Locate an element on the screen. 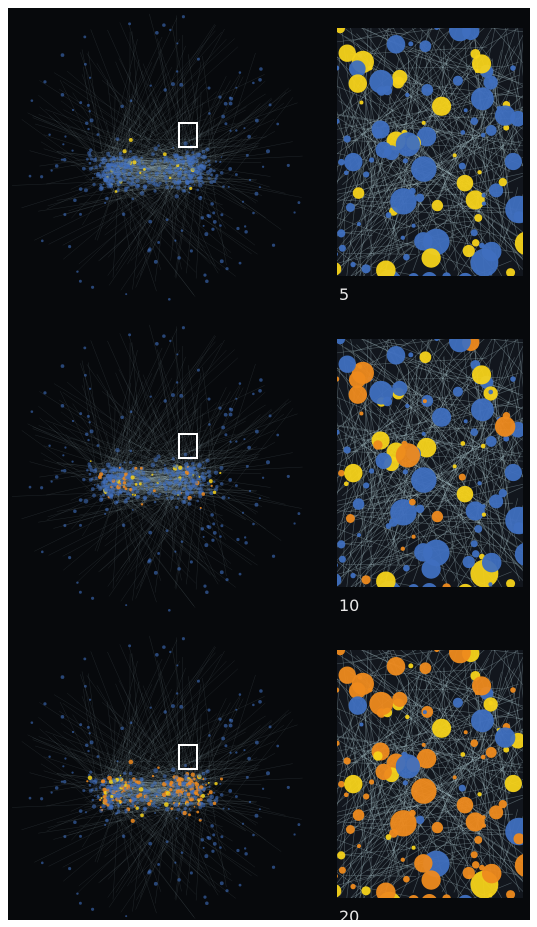  step-label: 20 is located at coordinates (349, 914).